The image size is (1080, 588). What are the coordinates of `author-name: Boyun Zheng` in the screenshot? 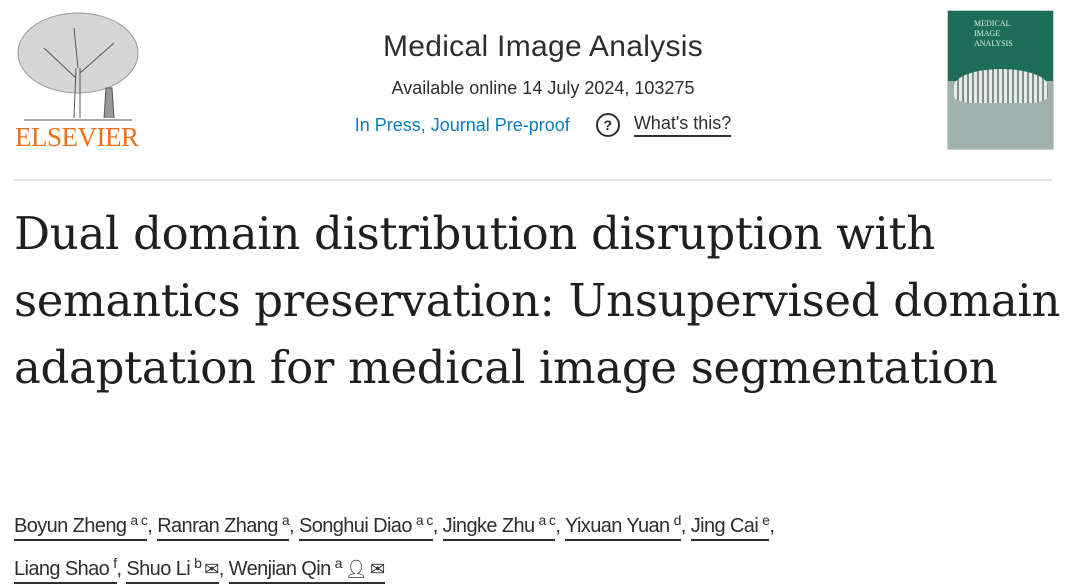 It's located at (70, 526).